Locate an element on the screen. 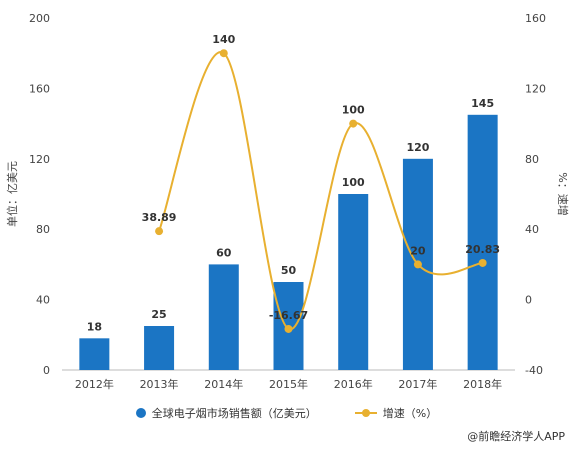  x-tick-label: 2018年 is located at coordinates (482, 384).